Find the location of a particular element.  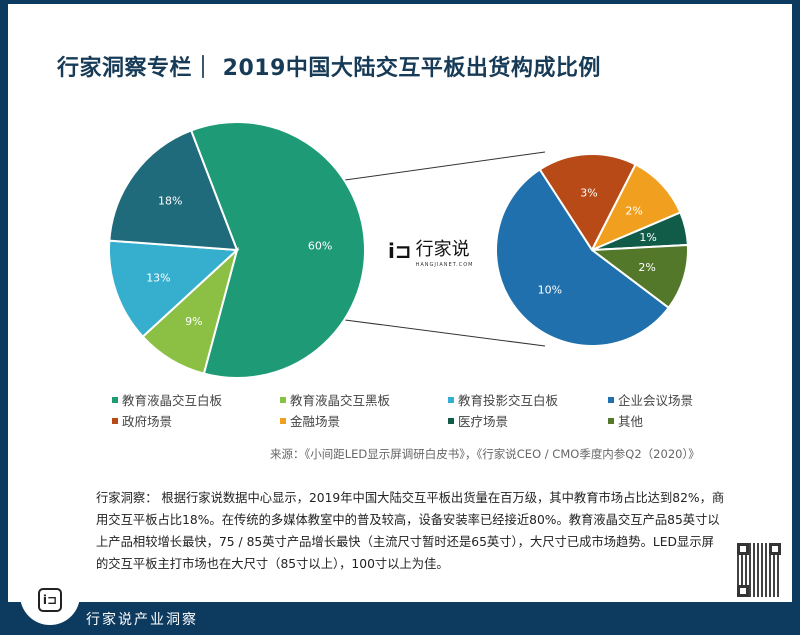

legend-item: 医疗场景 is located at coordinates (478, 420).